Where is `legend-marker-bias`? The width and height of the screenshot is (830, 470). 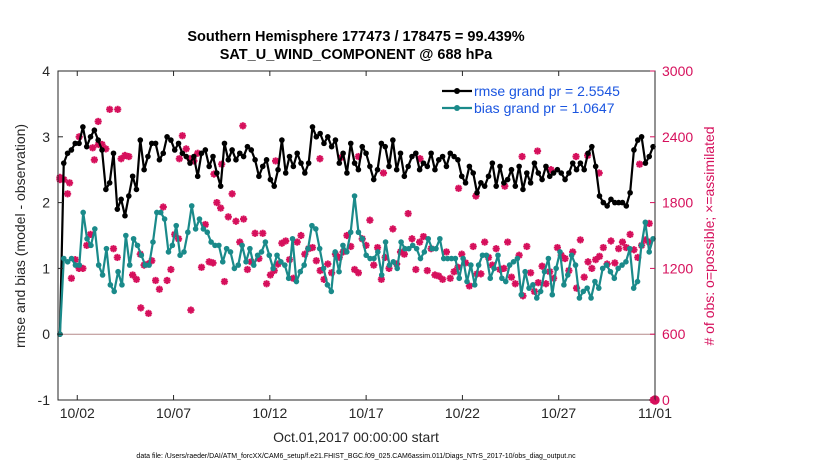 legend-marker-bias is located at coordinates (457, 108).